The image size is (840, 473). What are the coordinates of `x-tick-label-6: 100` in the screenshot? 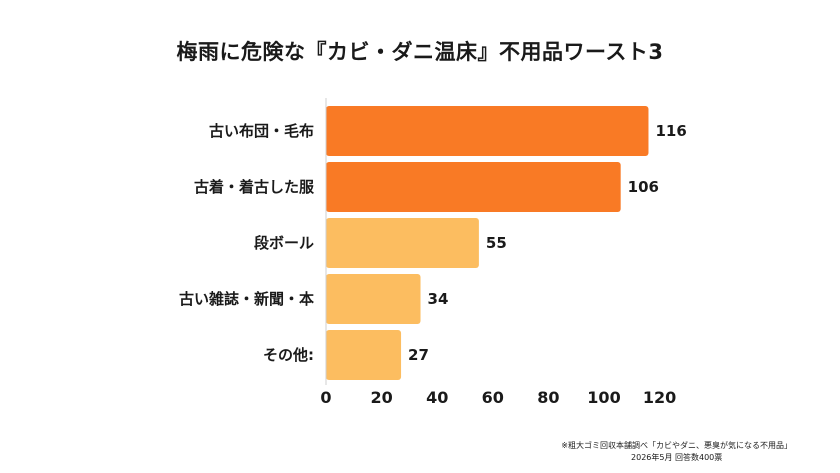 It's located at (603, 397).